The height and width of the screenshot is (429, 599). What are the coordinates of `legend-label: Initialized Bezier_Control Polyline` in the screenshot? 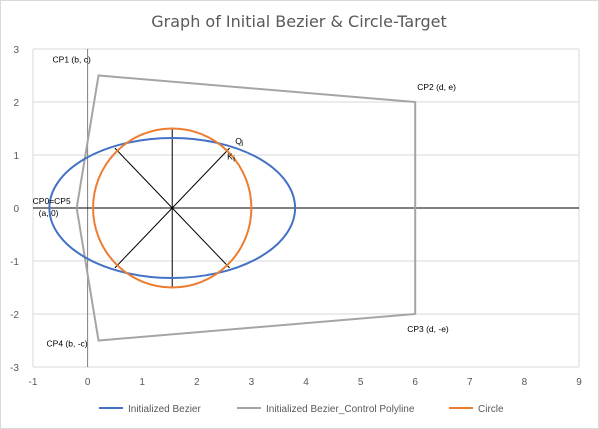 It's located at (340, 409).